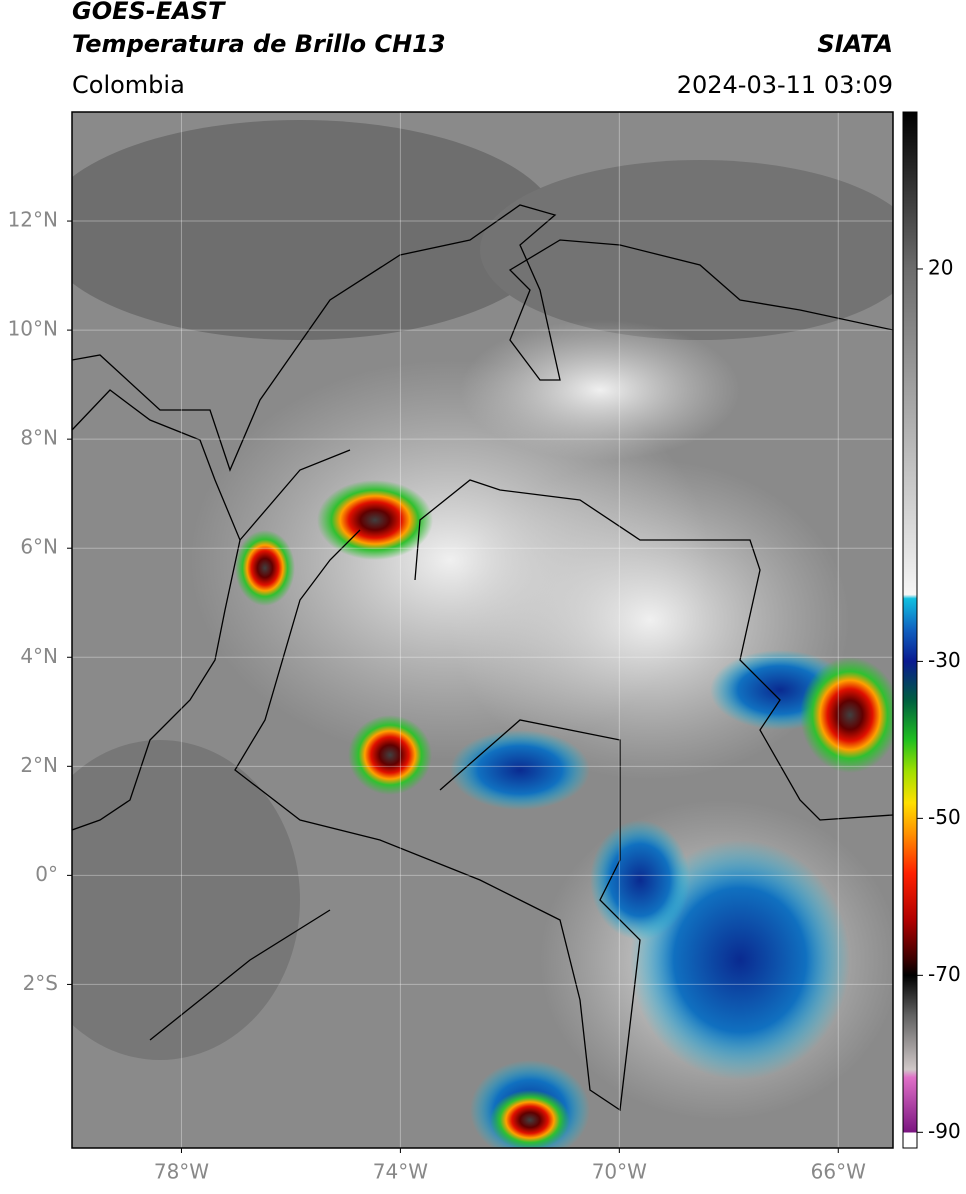 This screenshot has width=966, height=1194. What do you see at coordinates (259, 44) in the screenshot?
I see `subtitle: Temperatura de Brillo CH13` at bounding box center [259, 44].